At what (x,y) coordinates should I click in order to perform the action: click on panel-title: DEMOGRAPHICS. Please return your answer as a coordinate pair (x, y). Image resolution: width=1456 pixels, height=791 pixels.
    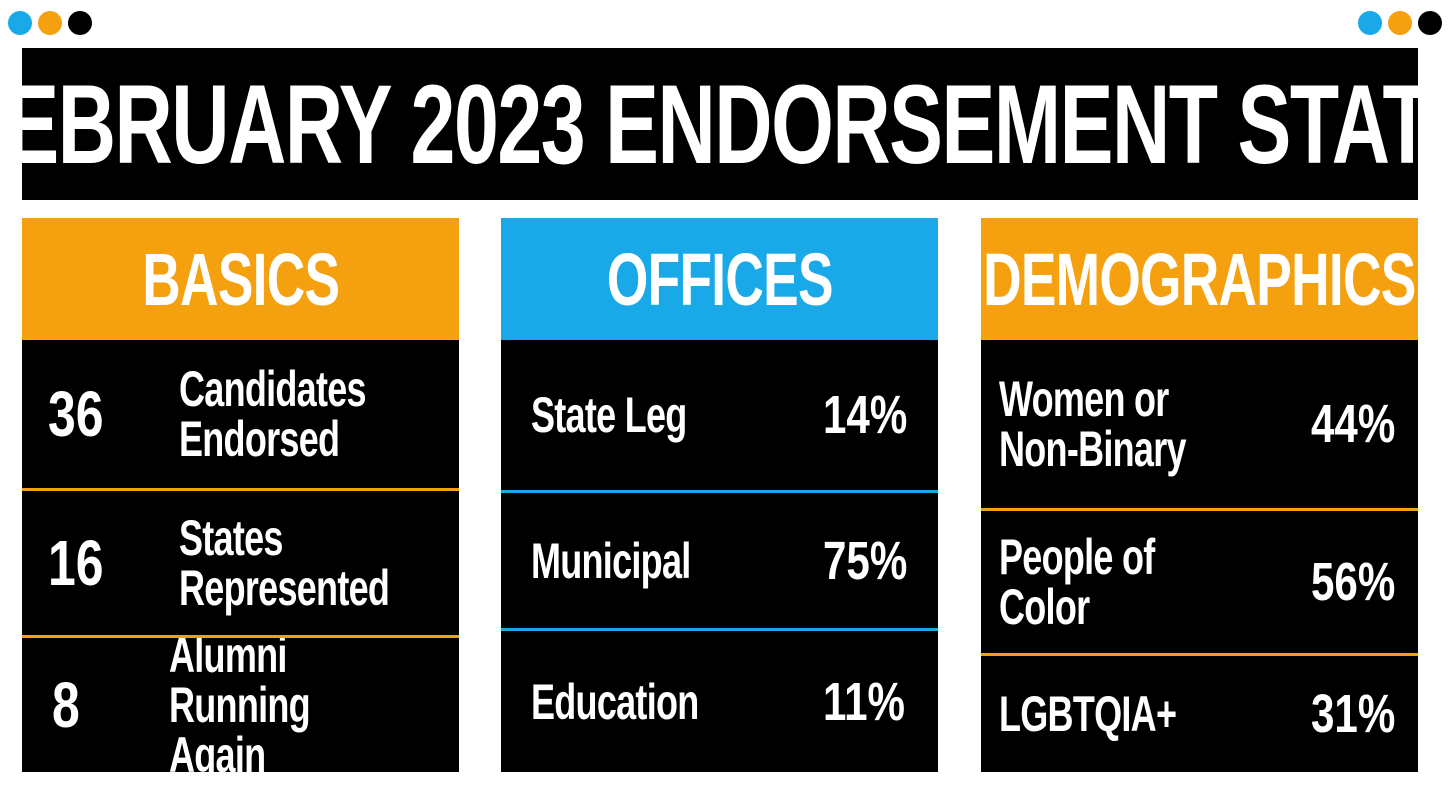
    Looking at the image, I should click on (1199, 279).